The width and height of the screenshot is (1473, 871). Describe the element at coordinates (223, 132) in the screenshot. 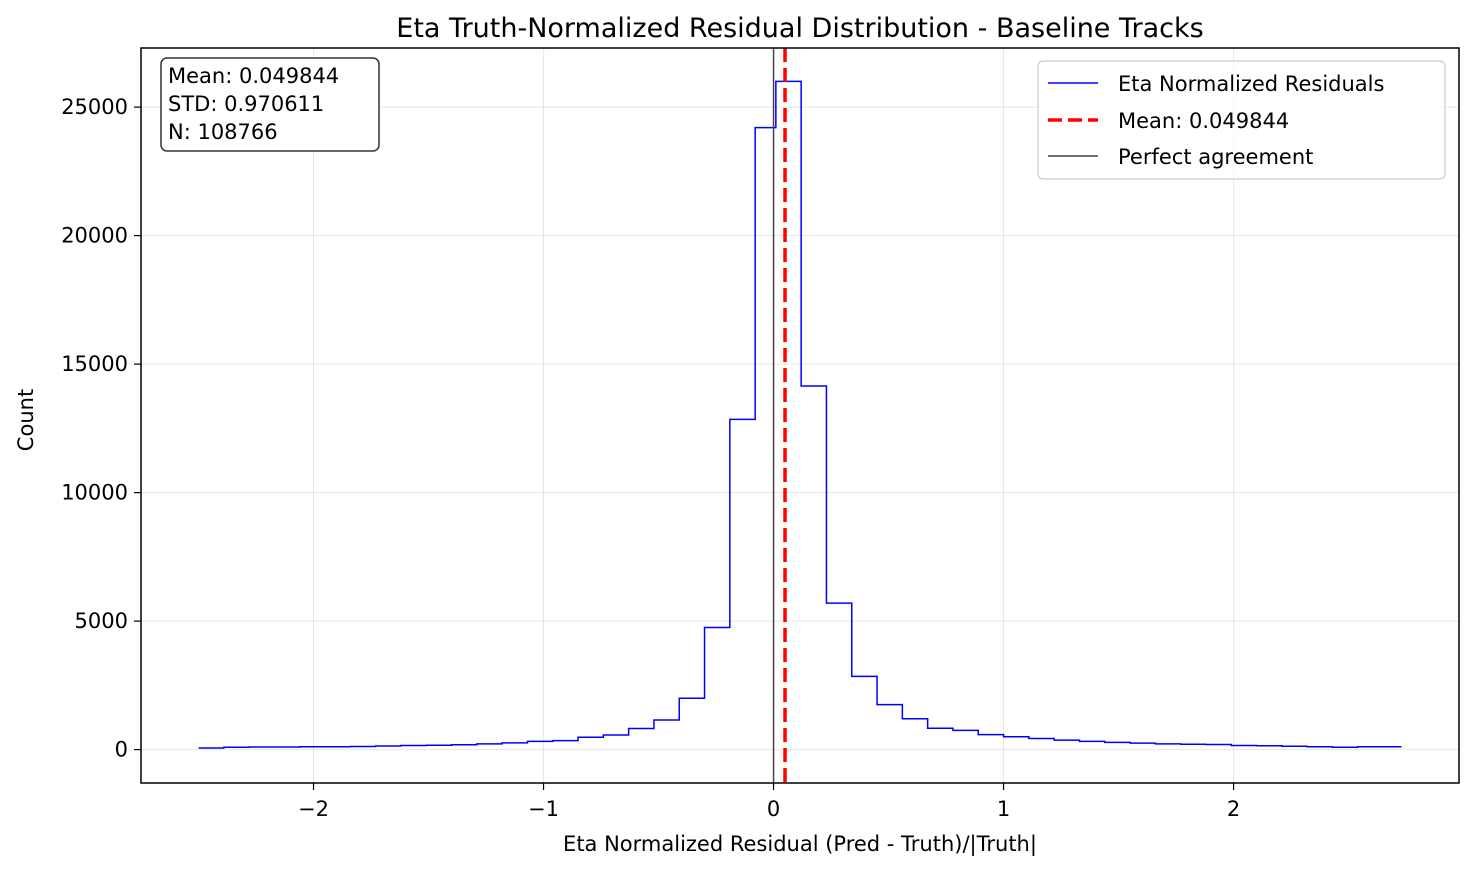

I see `stats-n: N: 108766` at that location.